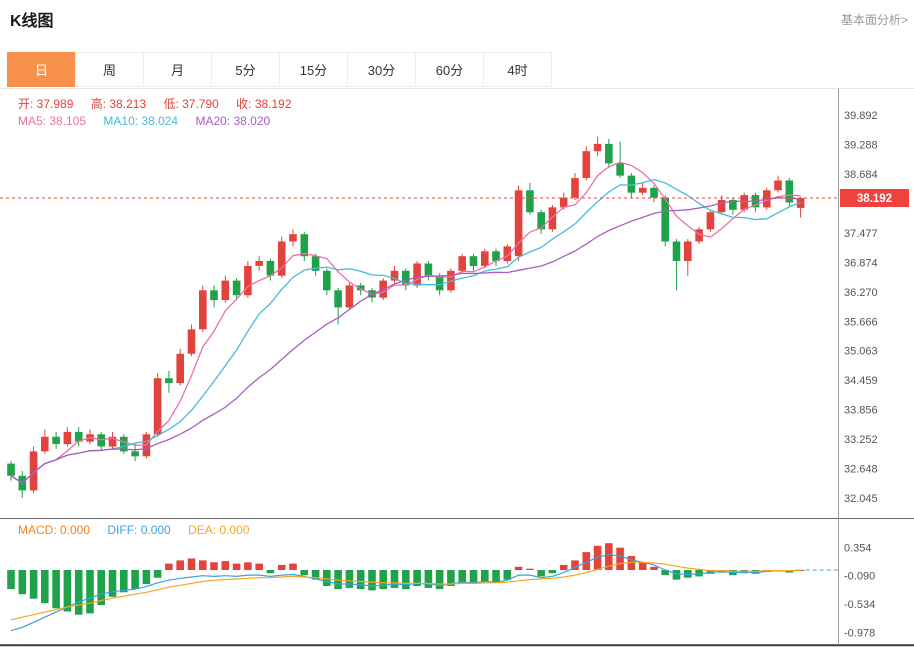  What do you see at coordinates (859, 577) in the screenshot?
I see `svg-text: -0.090` at bounding box center [859, 577].